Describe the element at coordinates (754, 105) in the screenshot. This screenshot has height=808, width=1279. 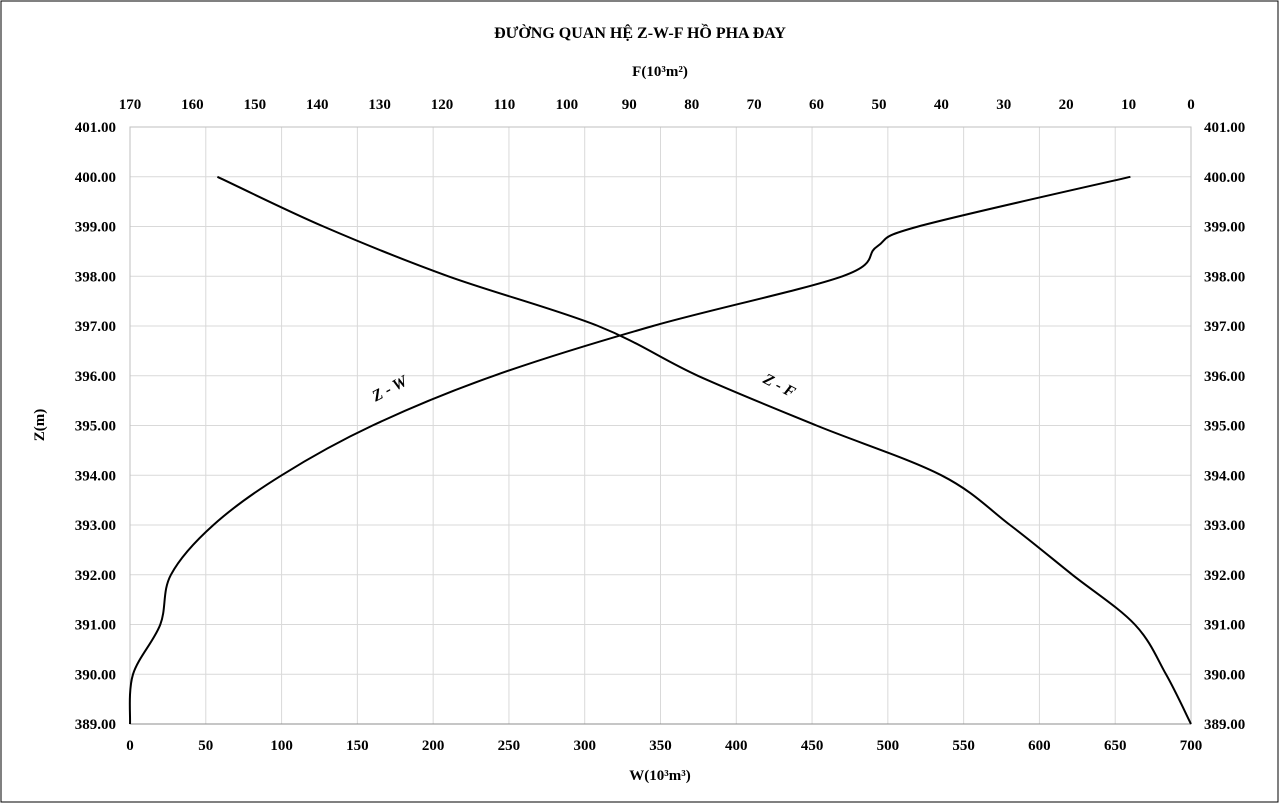
I see `x-top-tick-label: 70` at that location.